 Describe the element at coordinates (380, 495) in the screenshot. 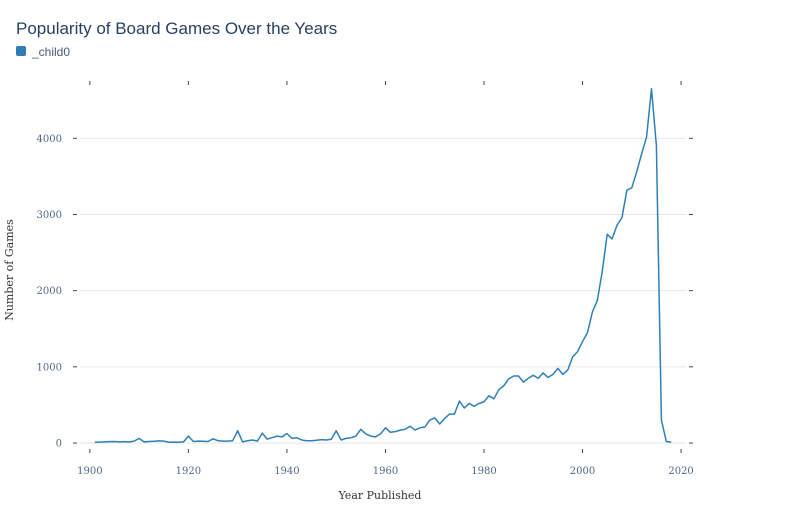

I see `x-axis-title: Year Published` at that location.